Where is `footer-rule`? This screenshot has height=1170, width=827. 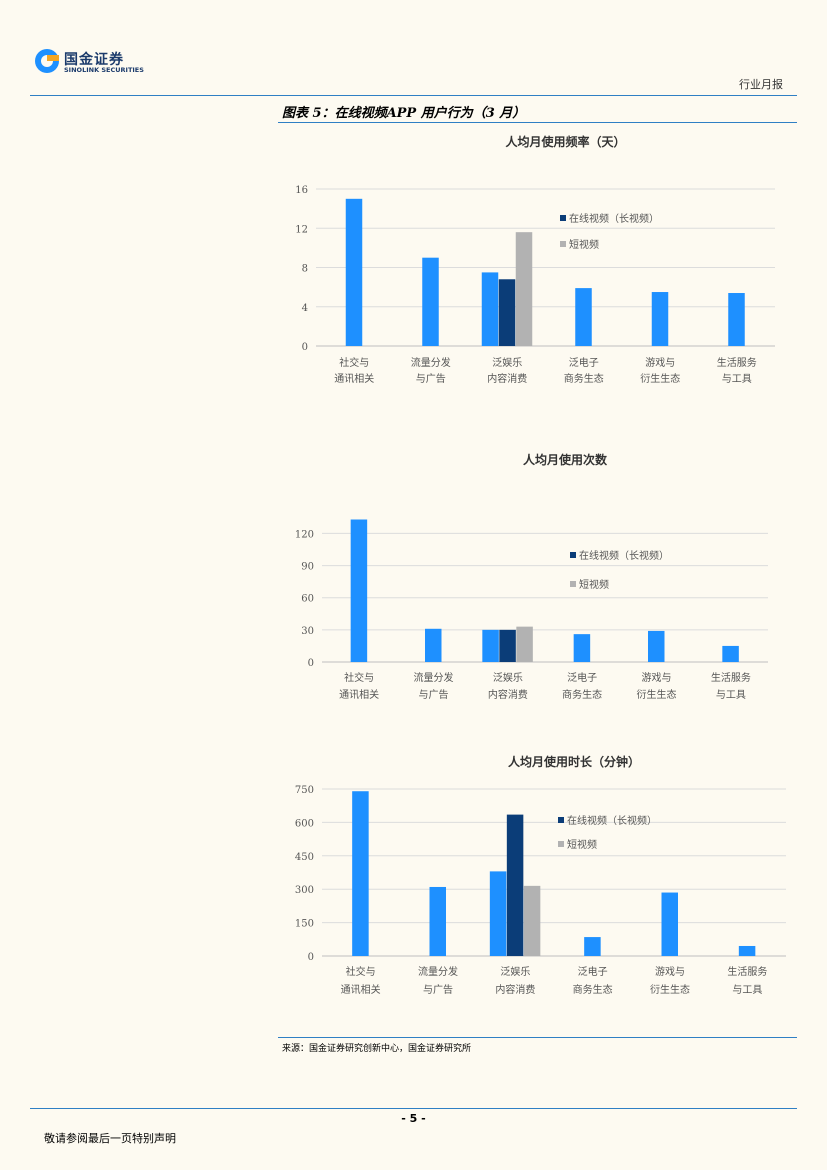
footer-rule is located at coordinates (413, 1108).